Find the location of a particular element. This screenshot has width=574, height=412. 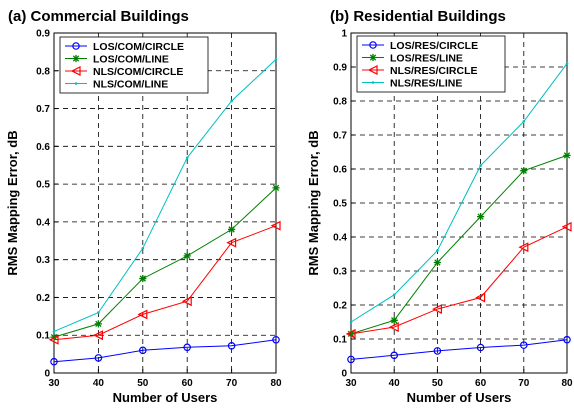

legend-entry: LOS/COM/LINE is located at coordinates (117, 59).